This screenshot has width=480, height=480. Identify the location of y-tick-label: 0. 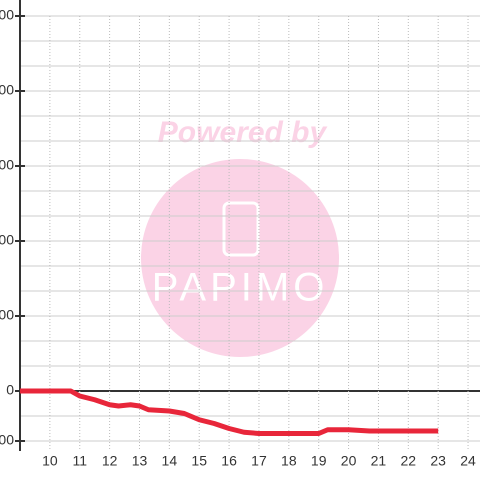
(10, 390).